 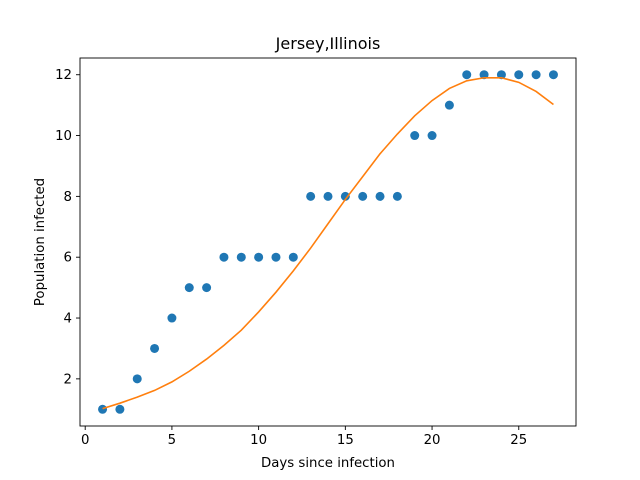 What do you see at coordinates (68, 197) in the screenshot?
I see `y-tick-label-8: 8` at bounding box center [68, 197].